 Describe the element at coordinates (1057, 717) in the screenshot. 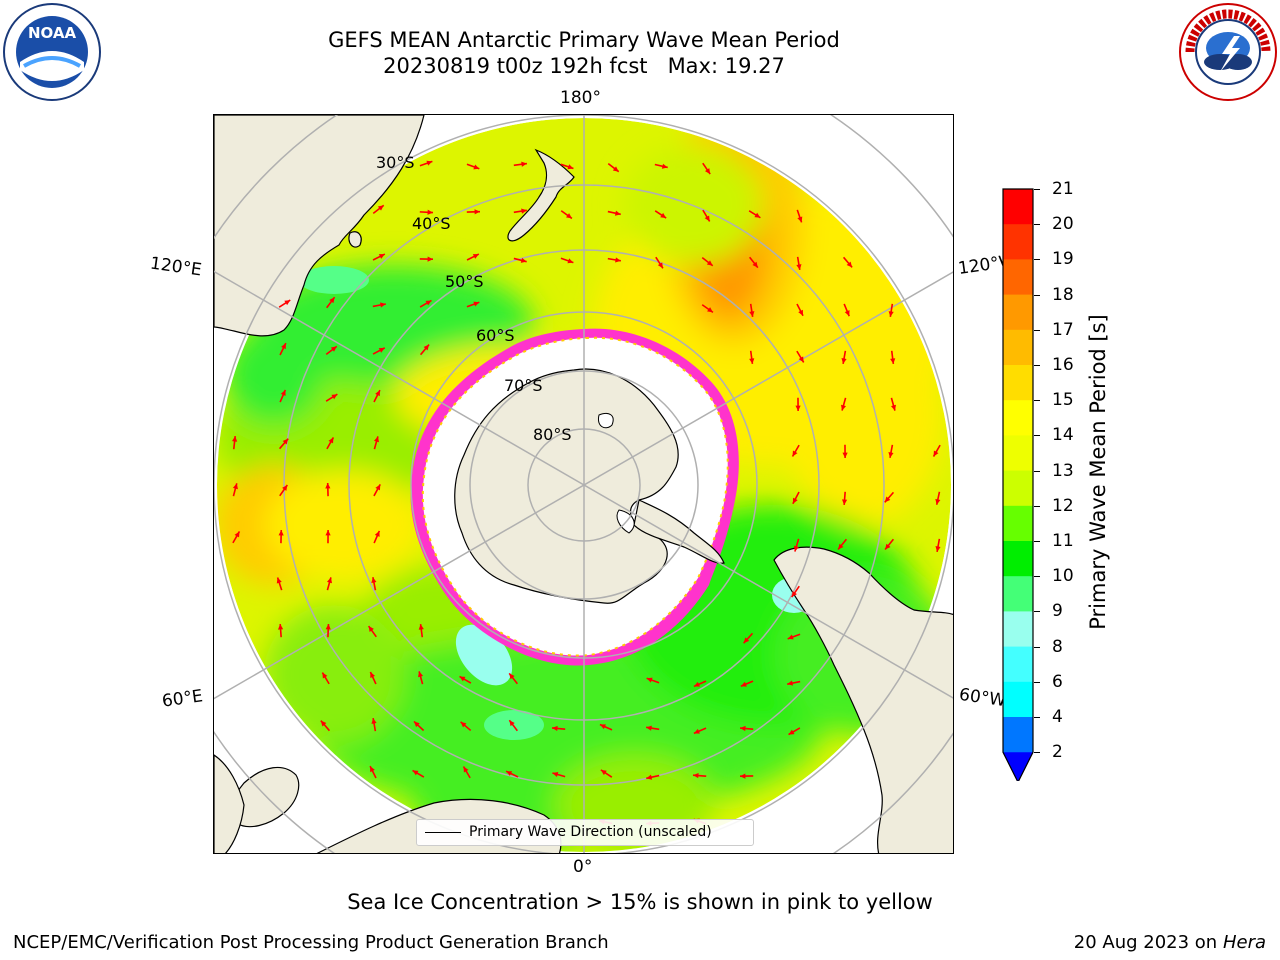

I see `colorbar-tick-label: 4` at that location.